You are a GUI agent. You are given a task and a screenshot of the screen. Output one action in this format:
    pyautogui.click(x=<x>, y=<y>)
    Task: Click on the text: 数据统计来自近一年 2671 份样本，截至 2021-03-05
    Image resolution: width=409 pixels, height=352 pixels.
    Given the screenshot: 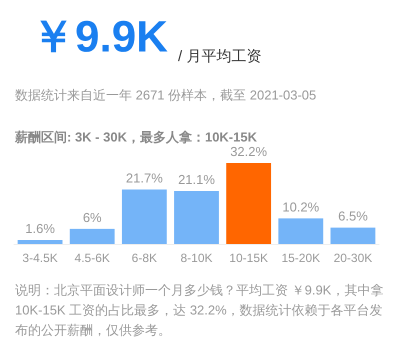 What is the action you would take?
    pyautogui.click(x=165, y=95)
    